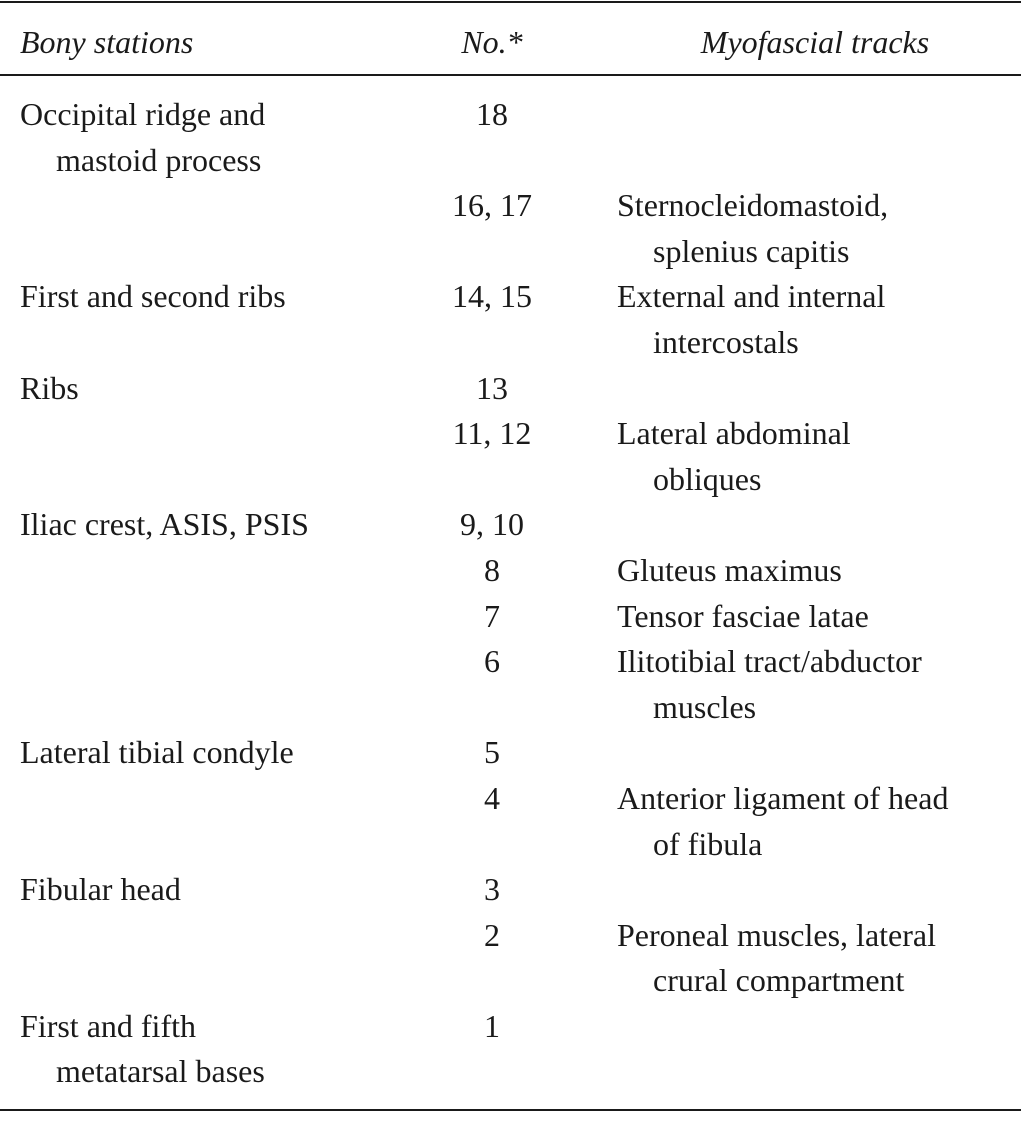 This screenshot has width=1021, height=1121. I want to click on cell-myofascial-track: External and internal intercostals, so click(751, 319).